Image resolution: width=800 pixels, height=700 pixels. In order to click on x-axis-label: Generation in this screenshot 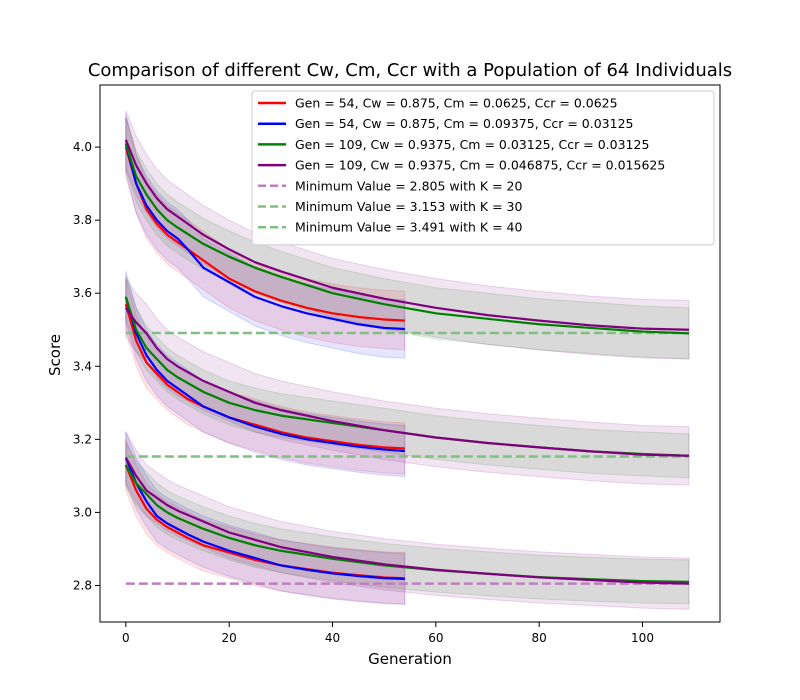, I will do `click(410, 659)`.